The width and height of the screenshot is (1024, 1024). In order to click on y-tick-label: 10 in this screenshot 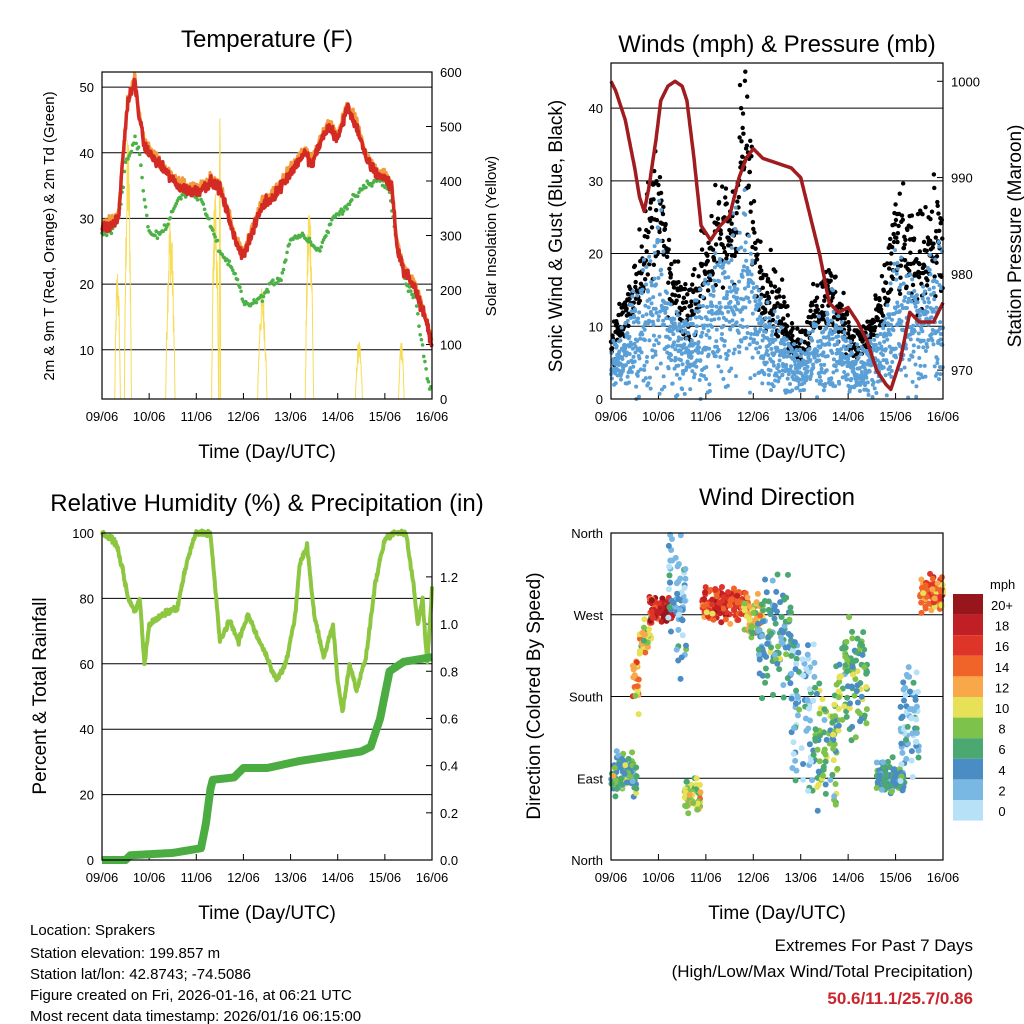, I will do `click(596, 326)`.